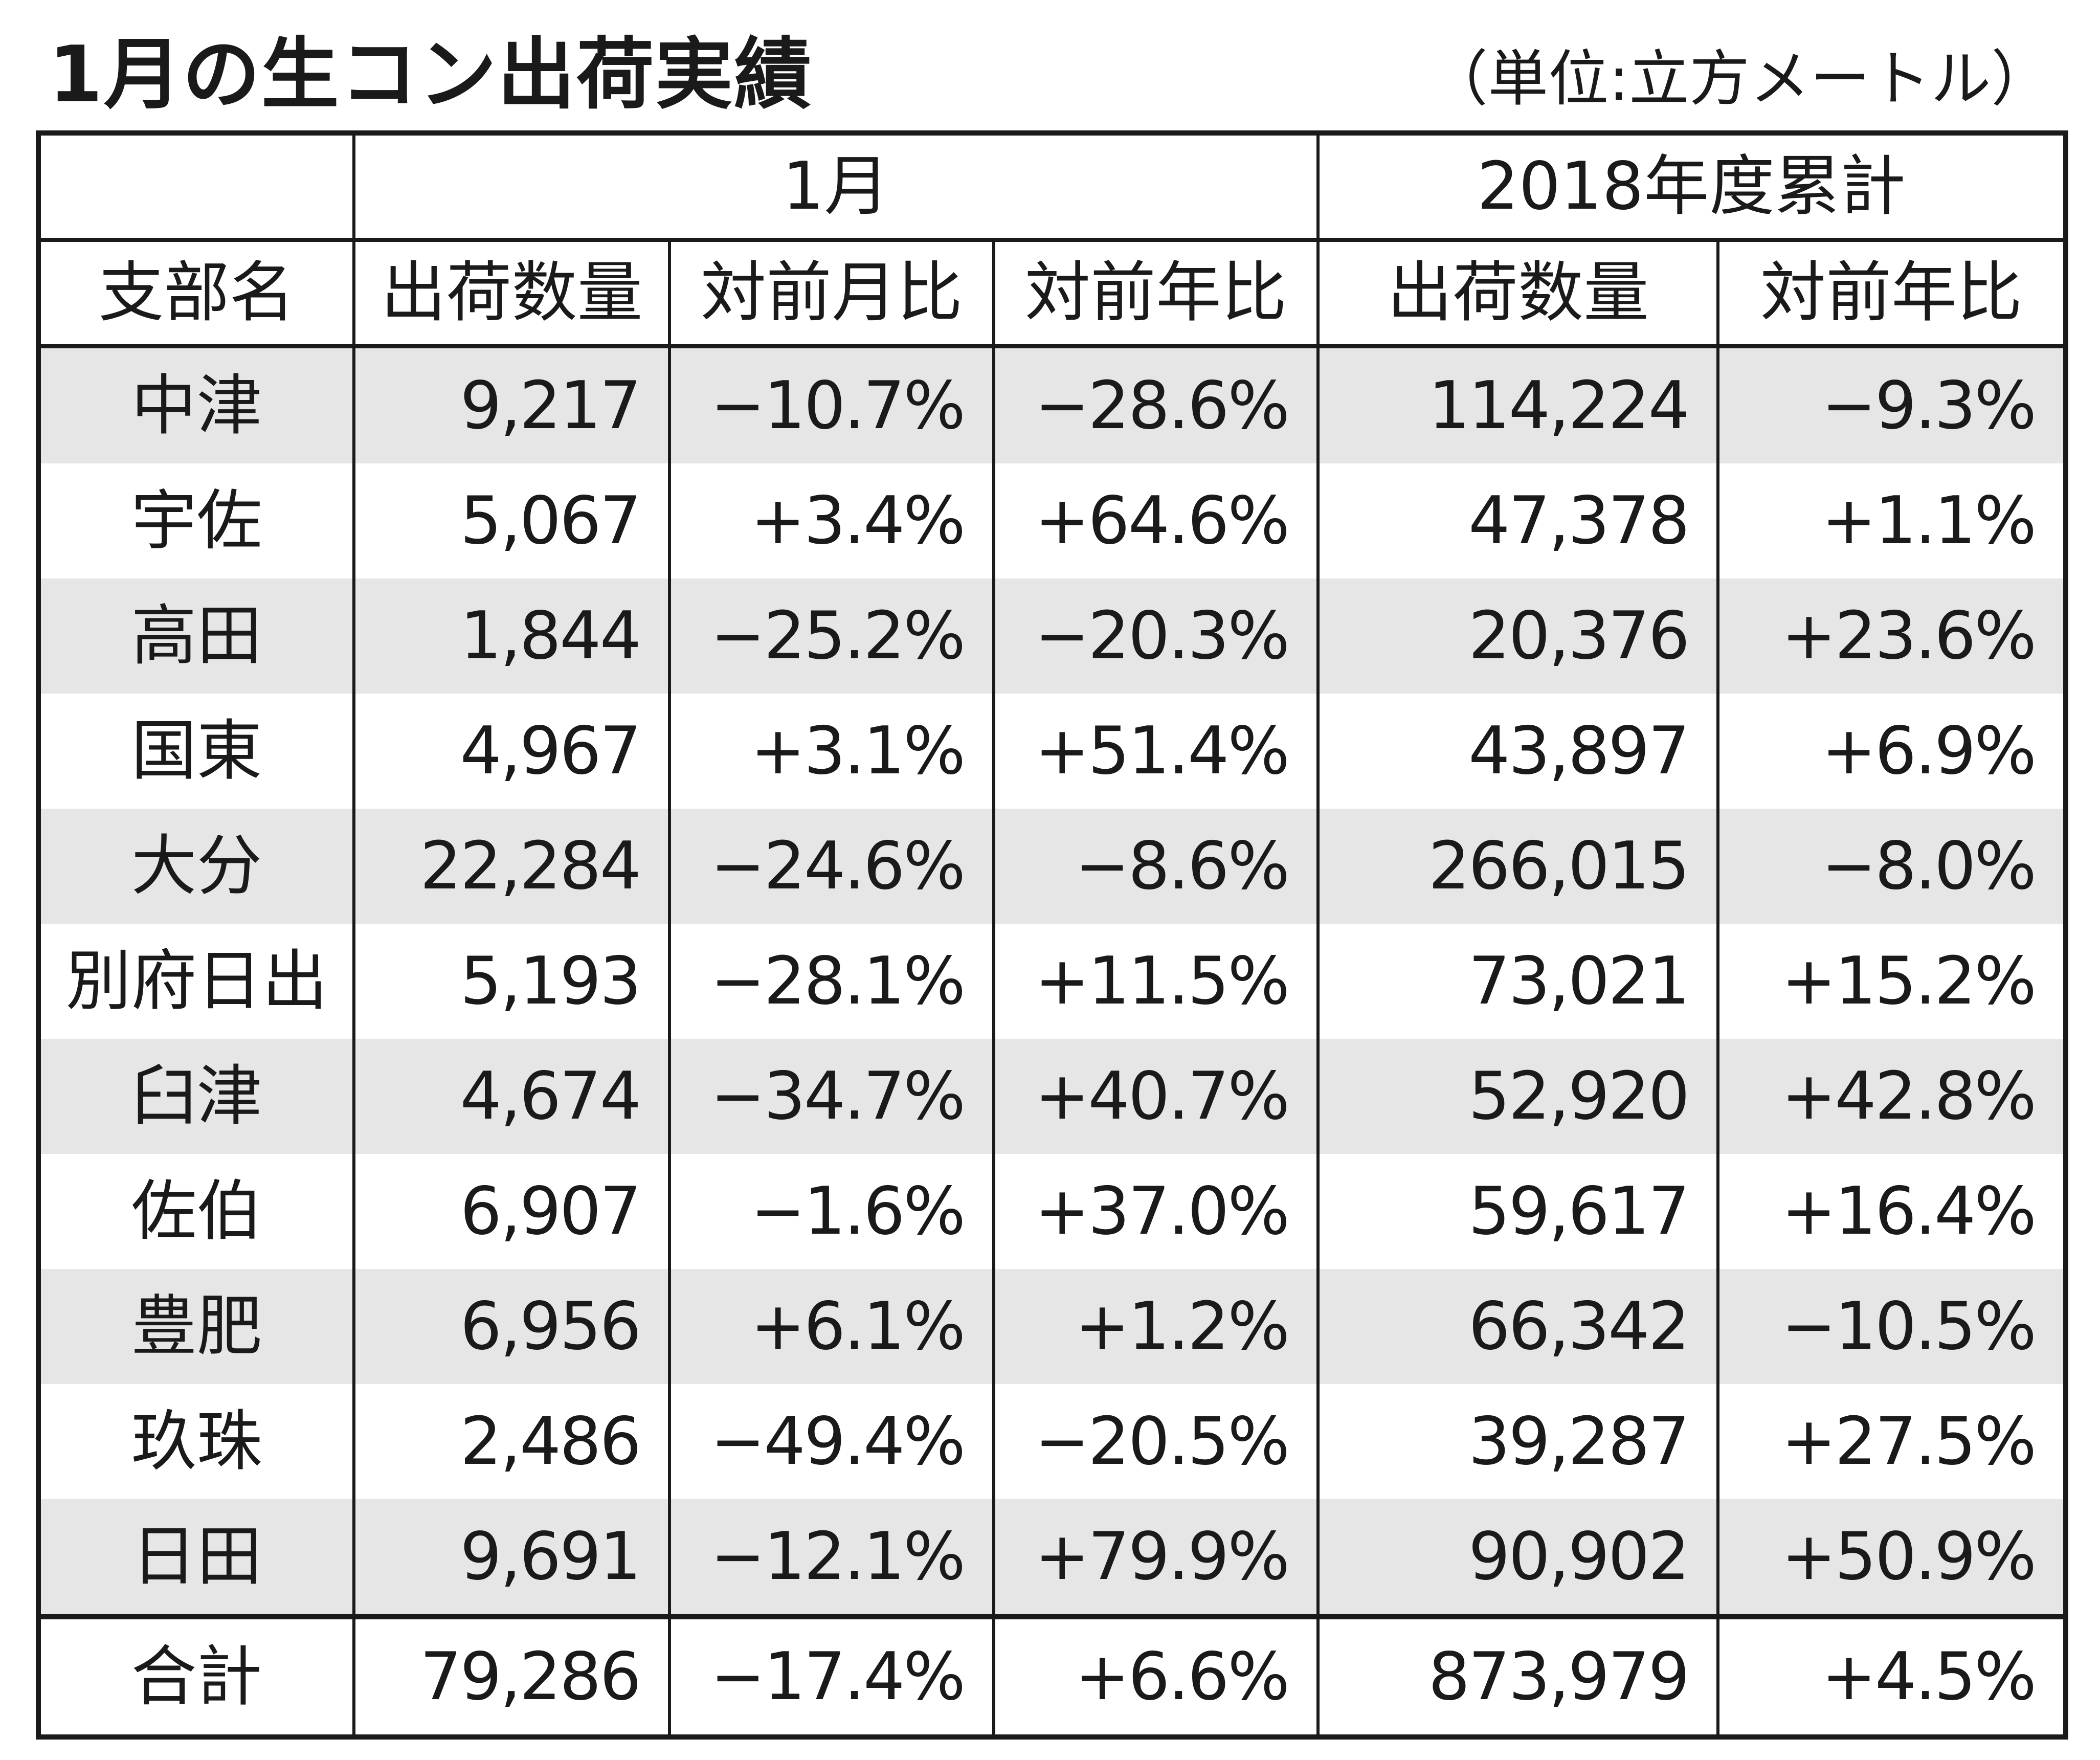  I want to click on cum-quantity-cell: 52,920, so click(1518, 1096).